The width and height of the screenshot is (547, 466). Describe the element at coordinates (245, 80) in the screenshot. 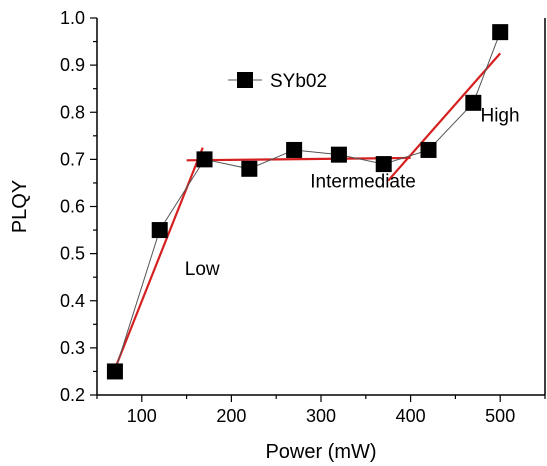

I see `legend-marker` at that location.